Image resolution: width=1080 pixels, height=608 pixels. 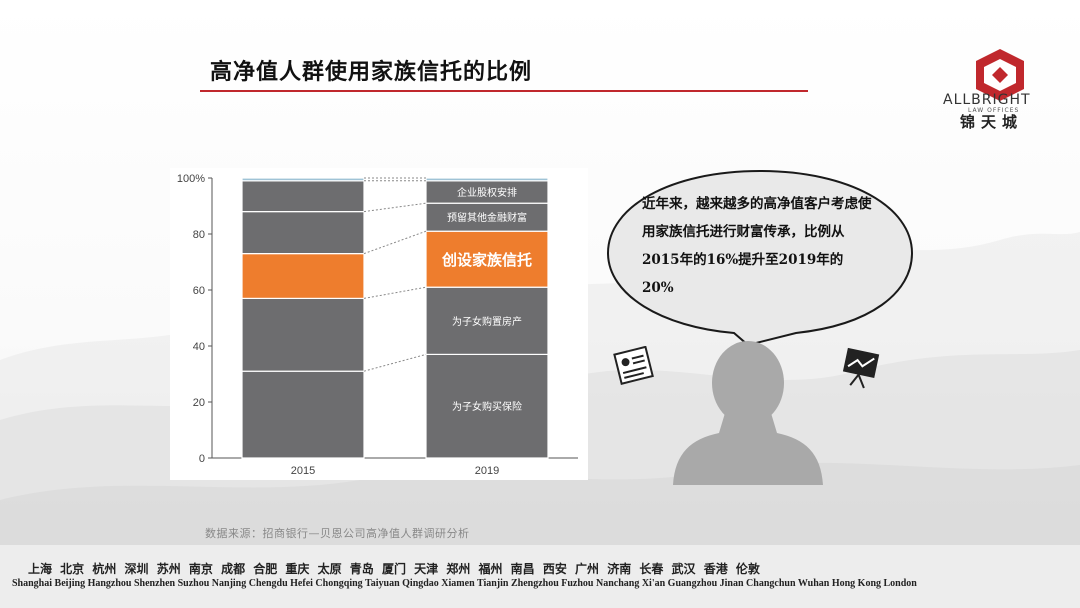 I want to click on speech-bubble, so click(x=760, y=258).